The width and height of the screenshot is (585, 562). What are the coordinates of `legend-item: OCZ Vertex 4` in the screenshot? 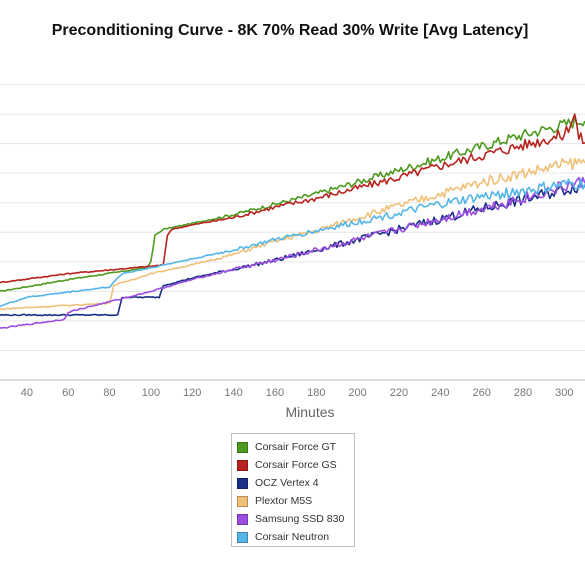 It's located at (278, 483).